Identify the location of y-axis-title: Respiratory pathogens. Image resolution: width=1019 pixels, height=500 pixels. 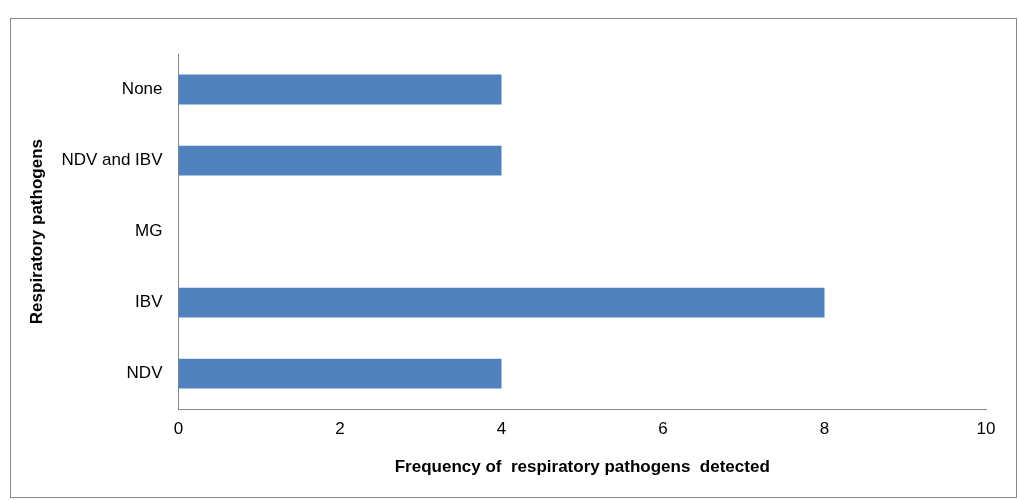
(36, 232).